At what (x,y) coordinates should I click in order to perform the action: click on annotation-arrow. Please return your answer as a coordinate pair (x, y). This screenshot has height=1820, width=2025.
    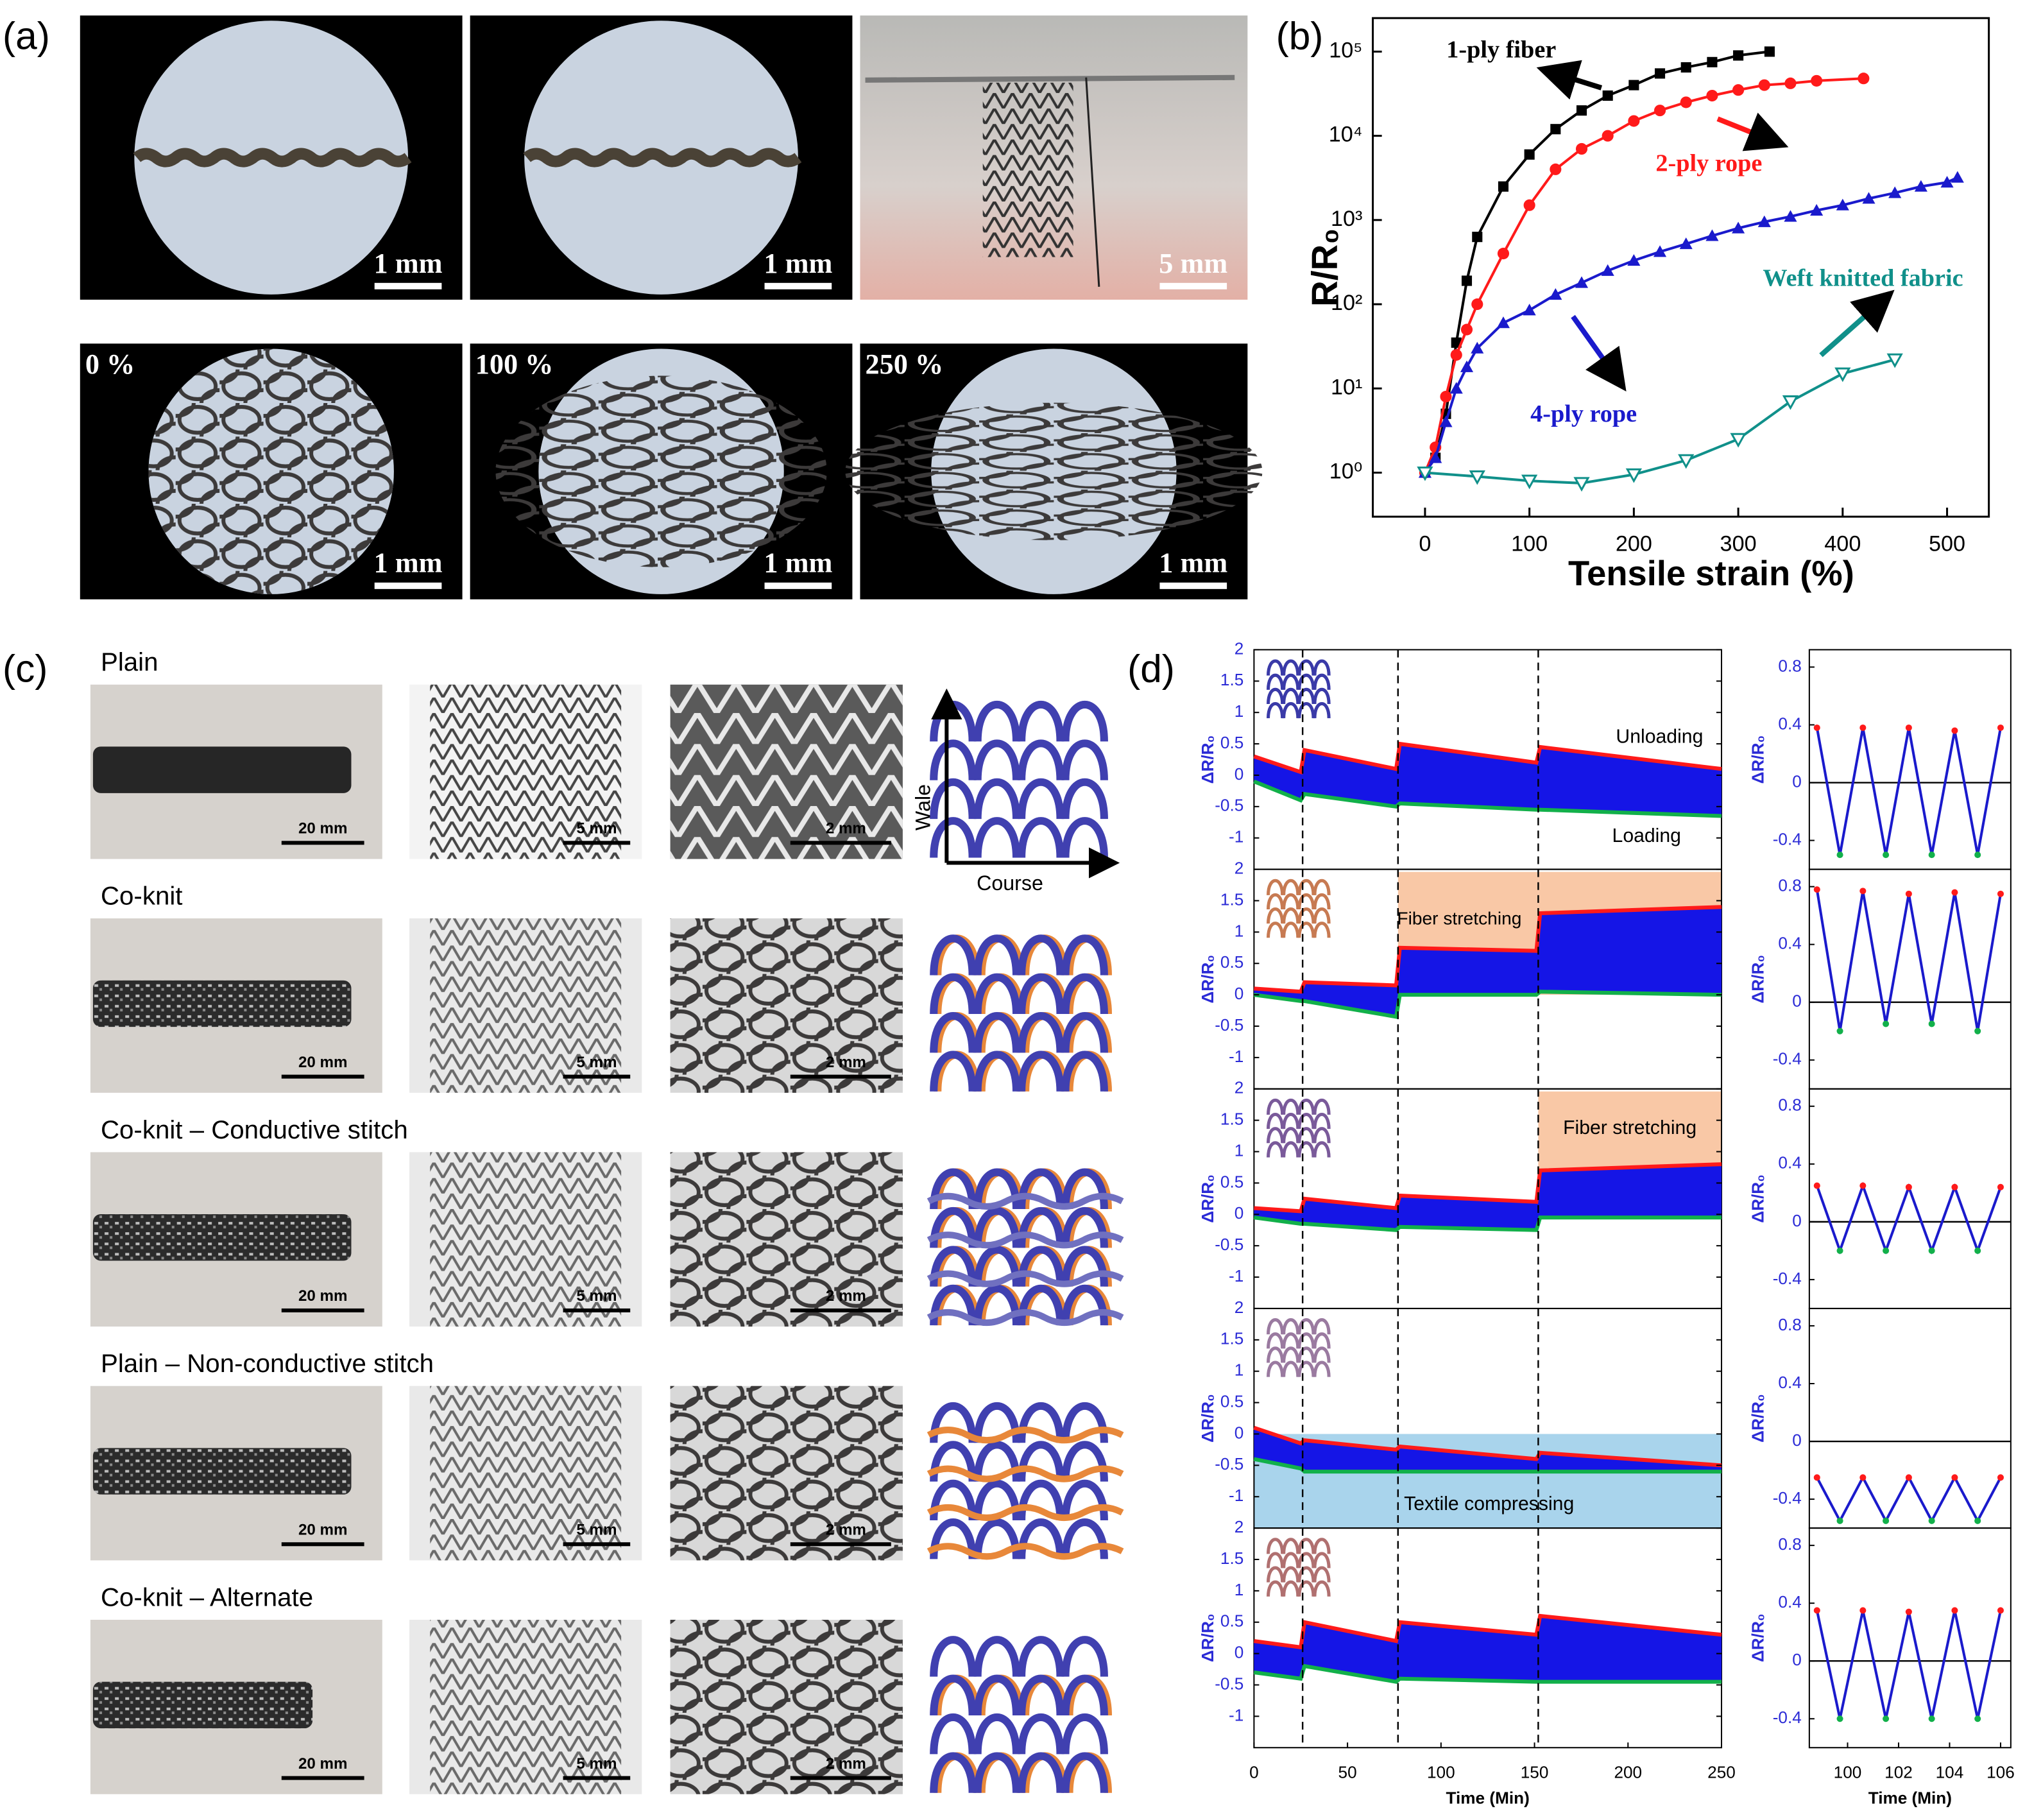
    Looking at the image, I should click on (1857, 323).